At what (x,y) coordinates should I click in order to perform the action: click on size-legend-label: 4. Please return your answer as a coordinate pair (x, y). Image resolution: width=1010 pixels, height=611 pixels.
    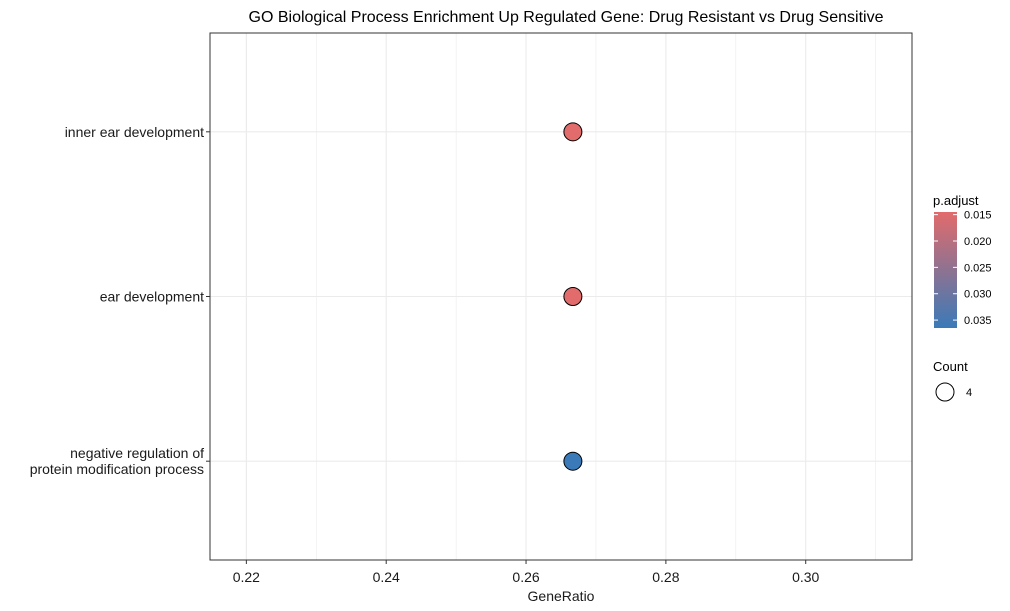
    Looking at the image, I should click on (969, 393).